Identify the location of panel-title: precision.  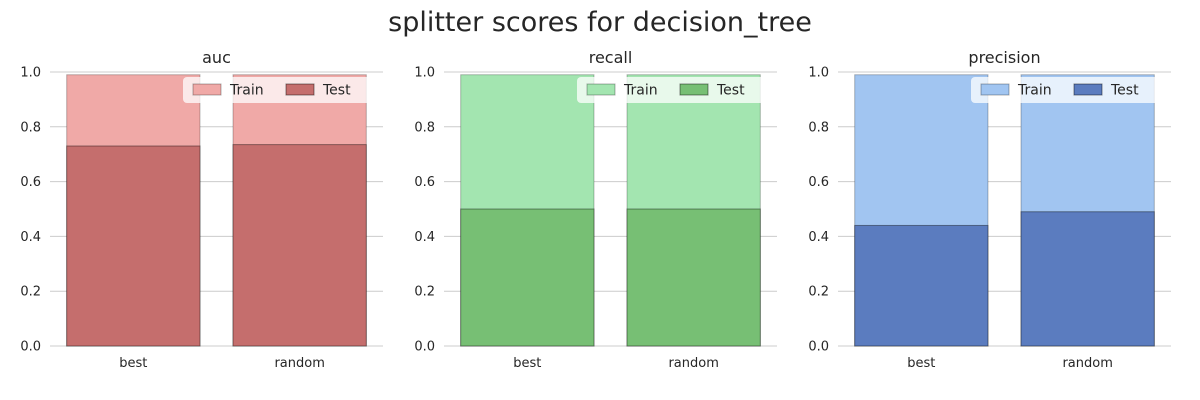
(1004, 57).